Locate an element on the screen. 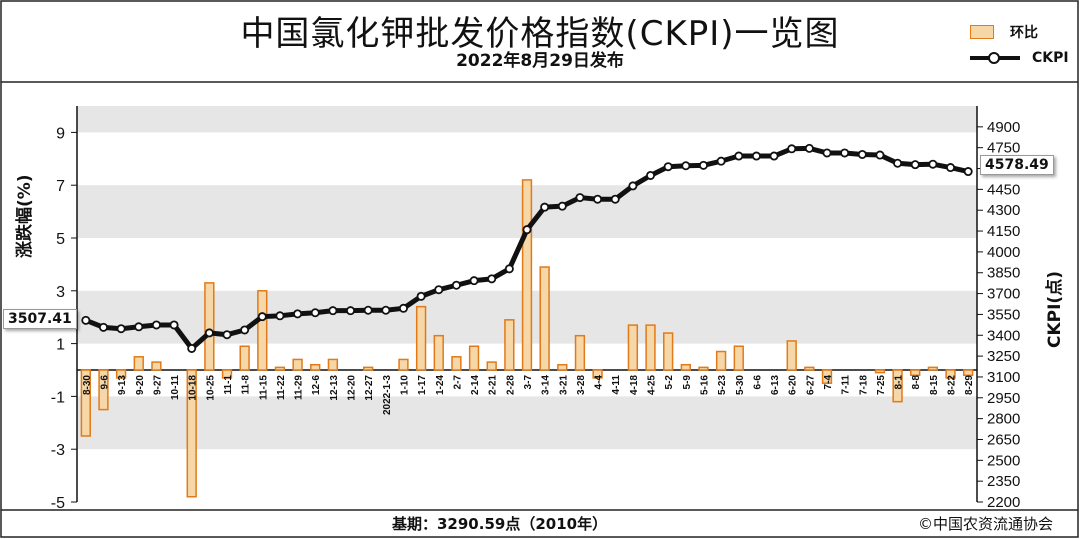  x-tick-label: 4-4 is located at coordinates (599, 382).